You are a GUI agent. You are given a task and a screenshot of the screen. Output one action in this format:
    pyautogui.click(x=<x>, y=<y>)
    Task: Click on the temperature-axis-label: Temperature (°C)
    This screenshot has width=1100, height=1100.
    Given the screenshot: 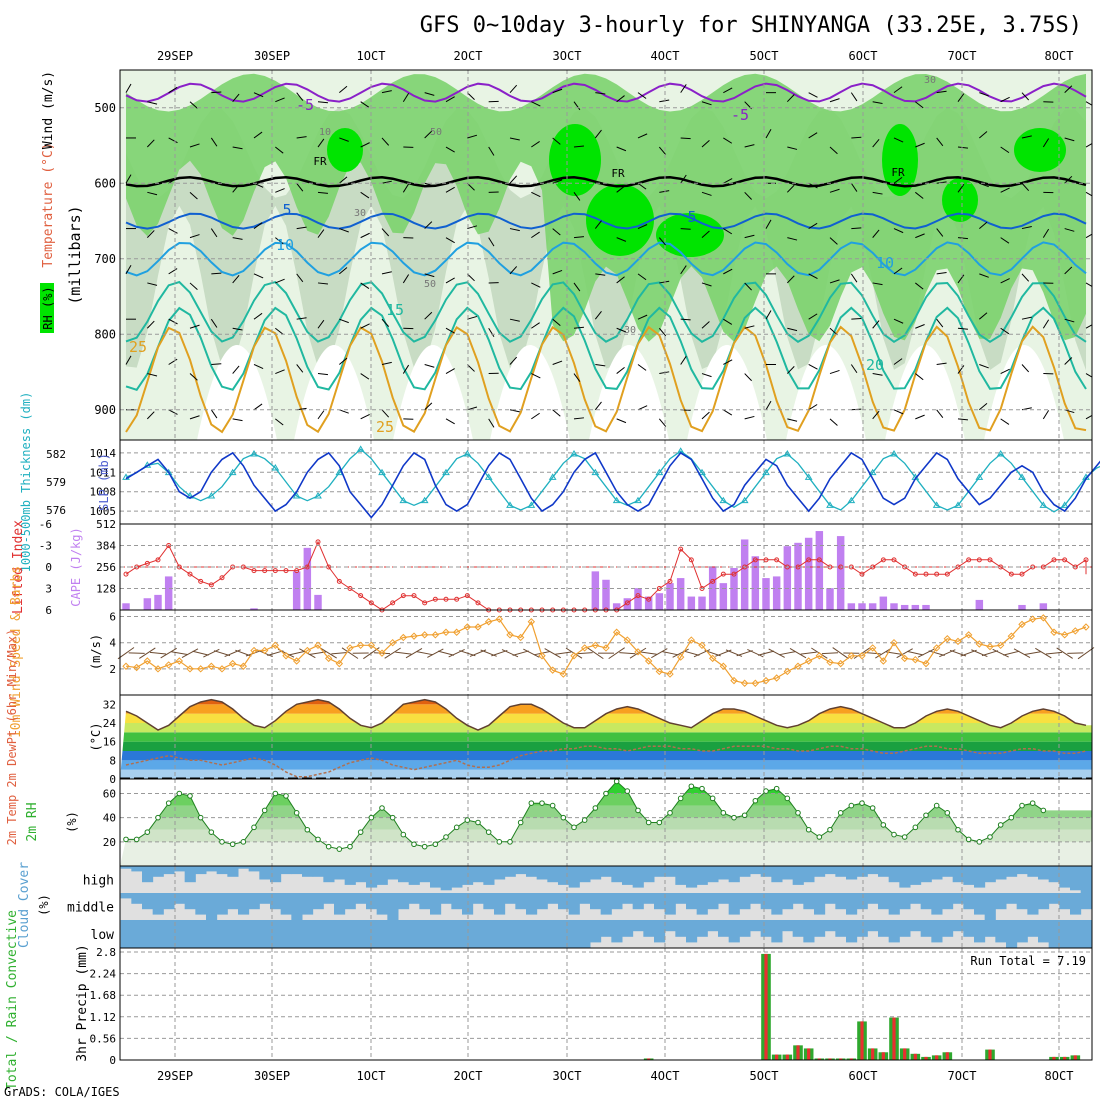 What is the action you would take?
    pyautogui.click(x=48, y=204)
    